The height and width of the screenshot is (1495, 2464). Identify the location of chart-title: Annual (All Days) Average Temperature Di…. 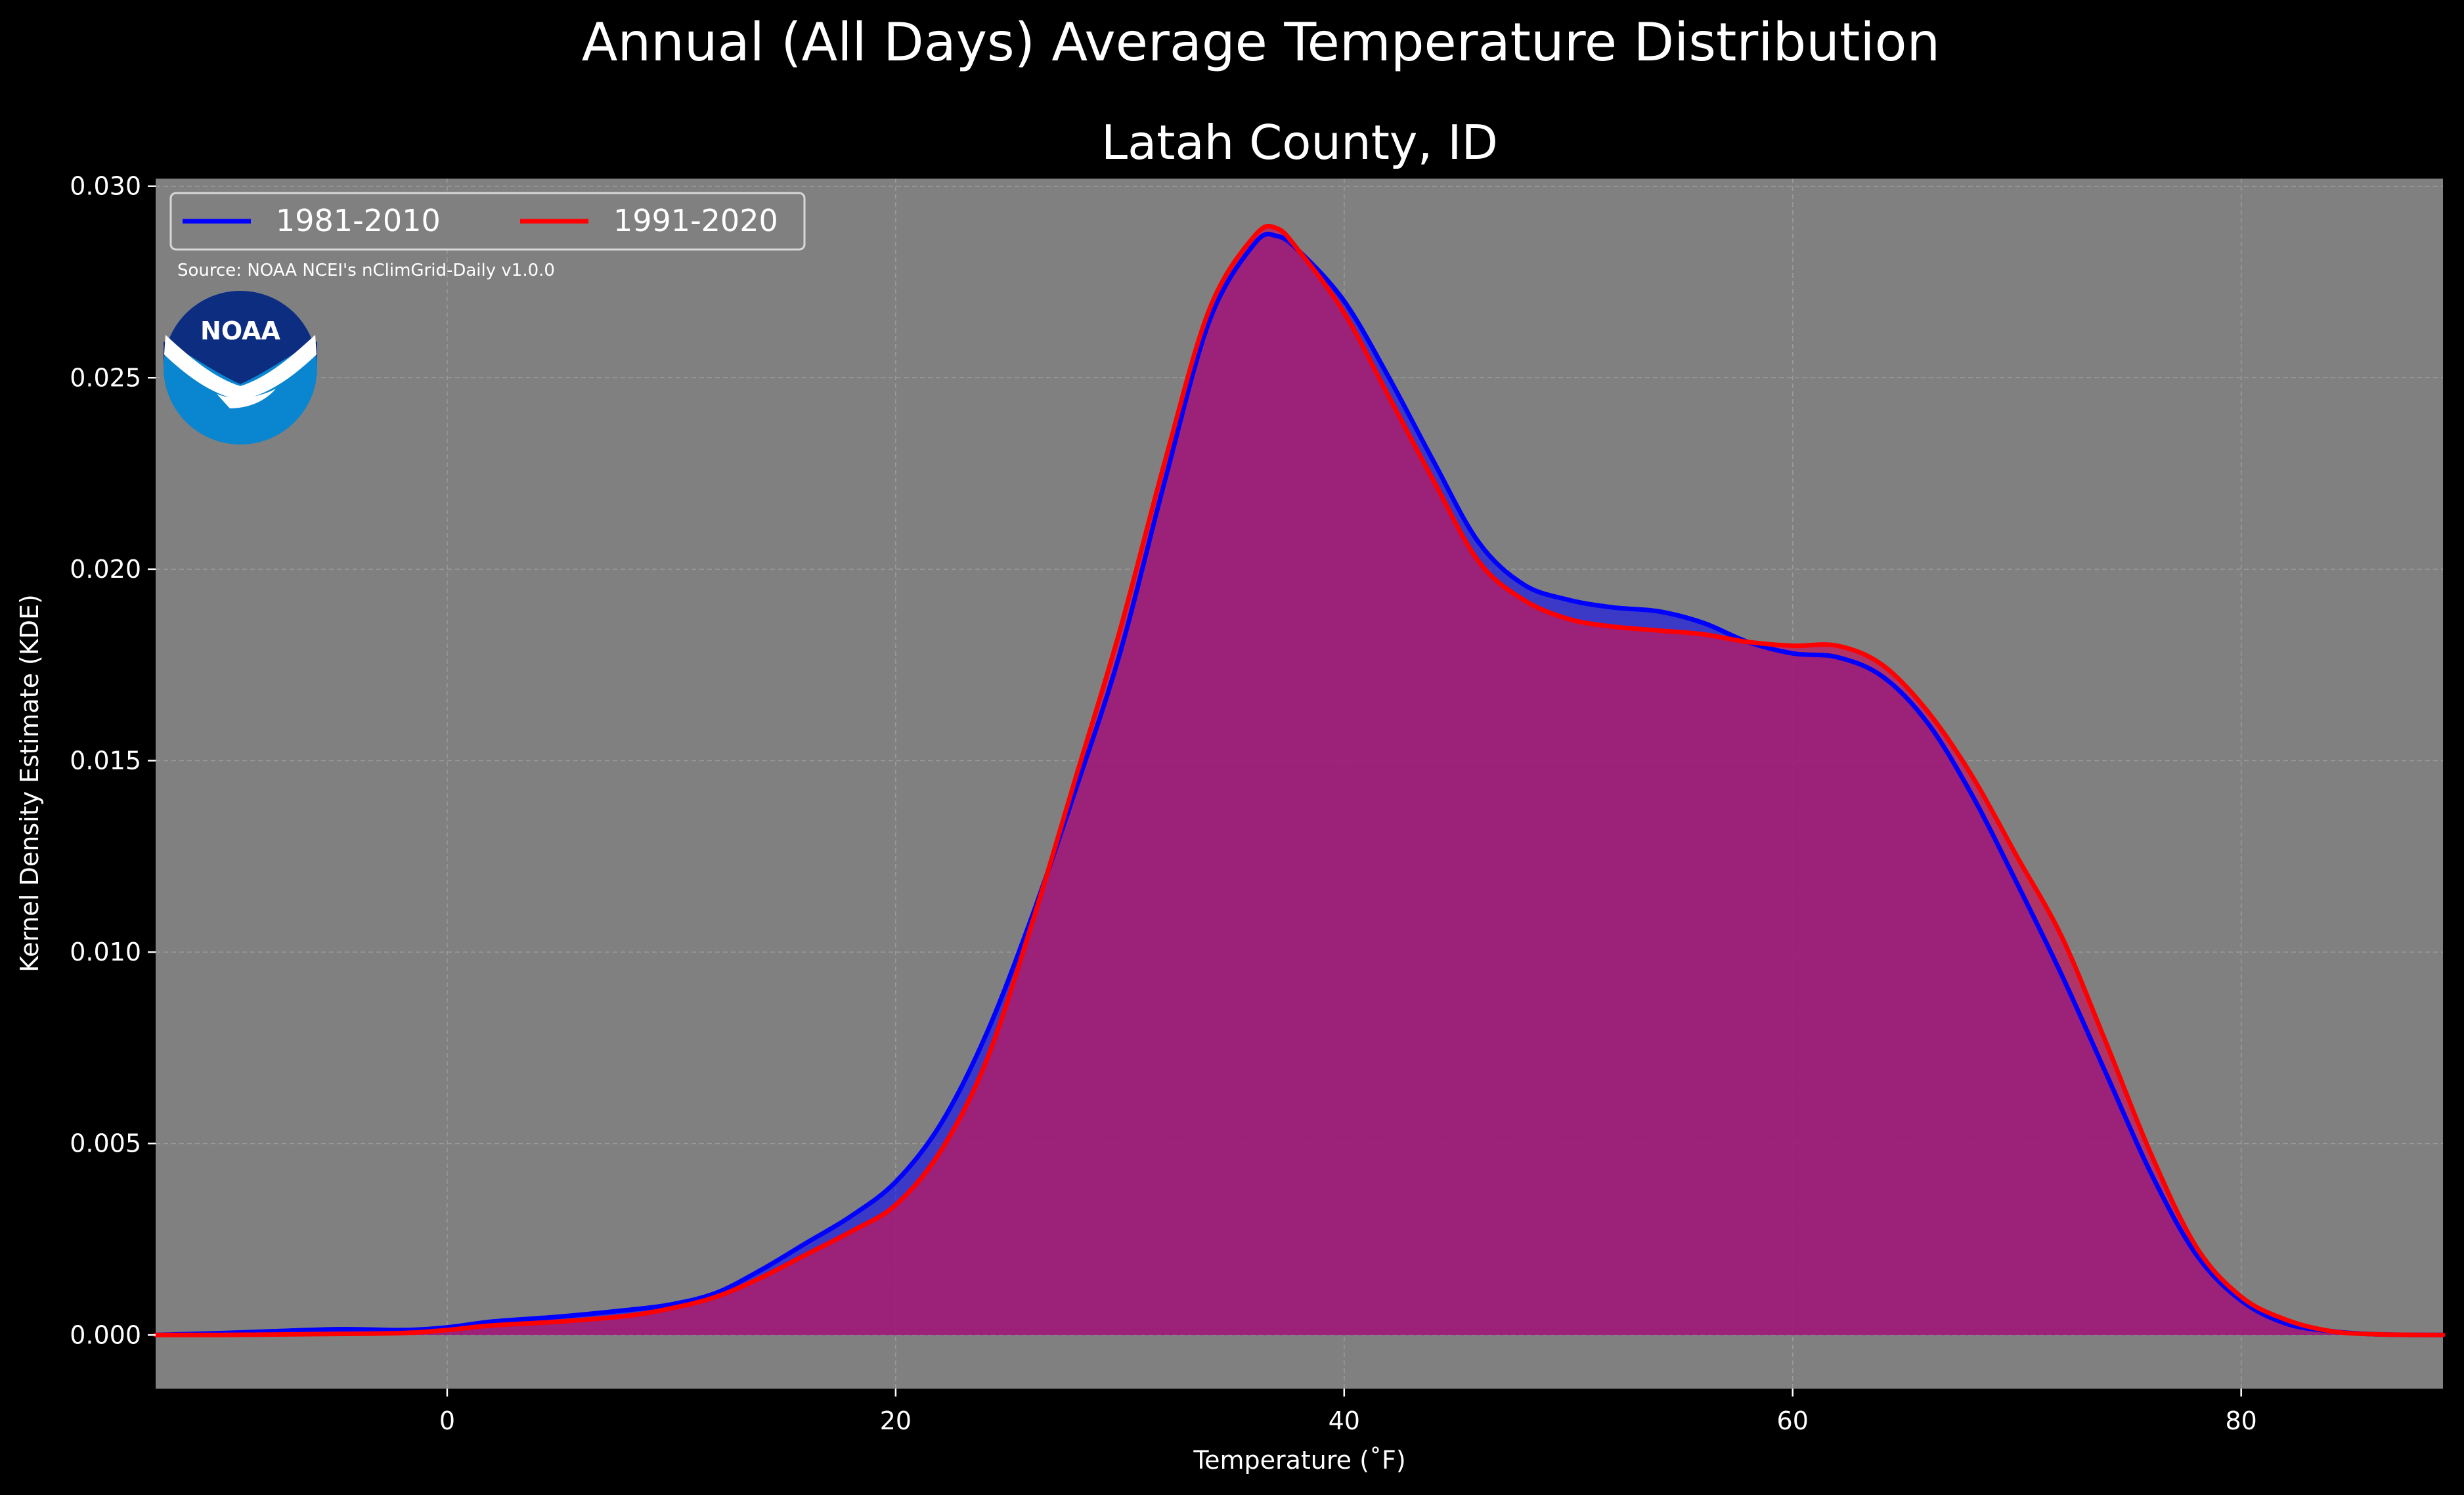
(1261, 42).